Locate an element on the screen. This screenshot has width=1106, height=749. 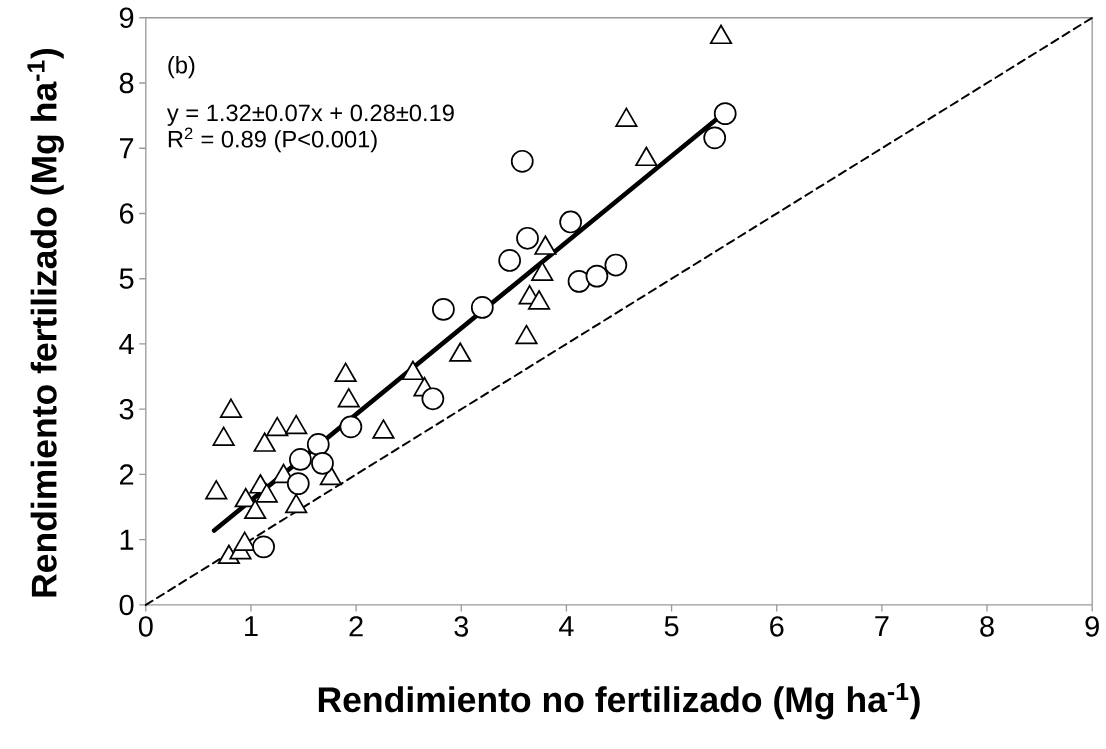
y-tick-label: 7 is located at coordinates (126, 148).